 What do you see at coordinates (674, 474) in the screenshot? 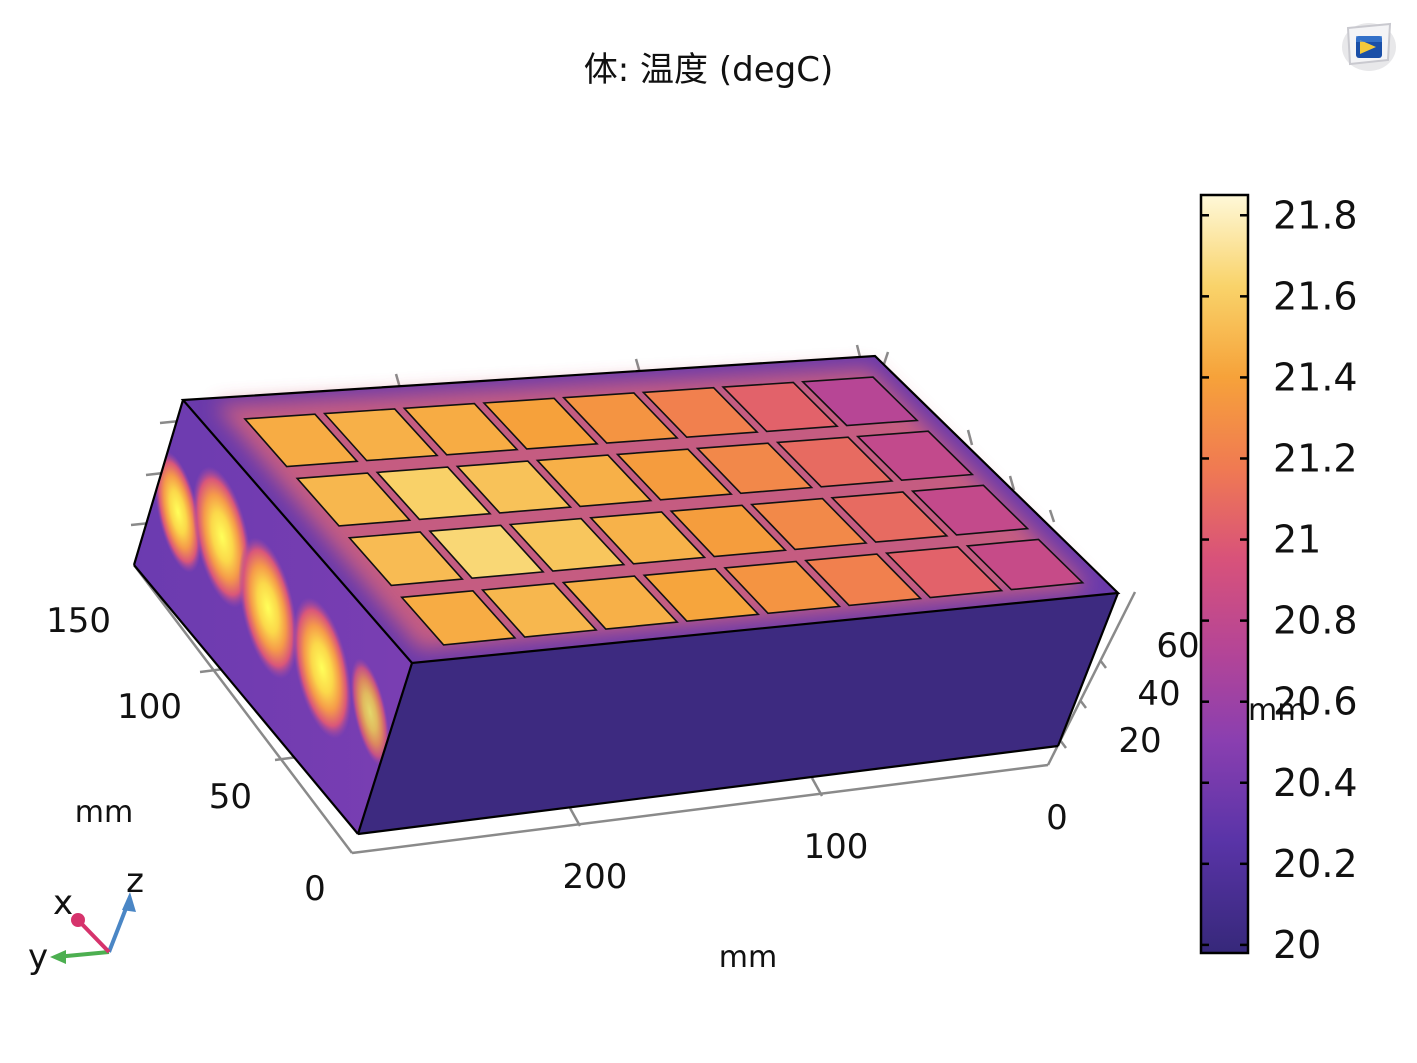
I see `cell-r2-c5` at bounding box center [674, 474].